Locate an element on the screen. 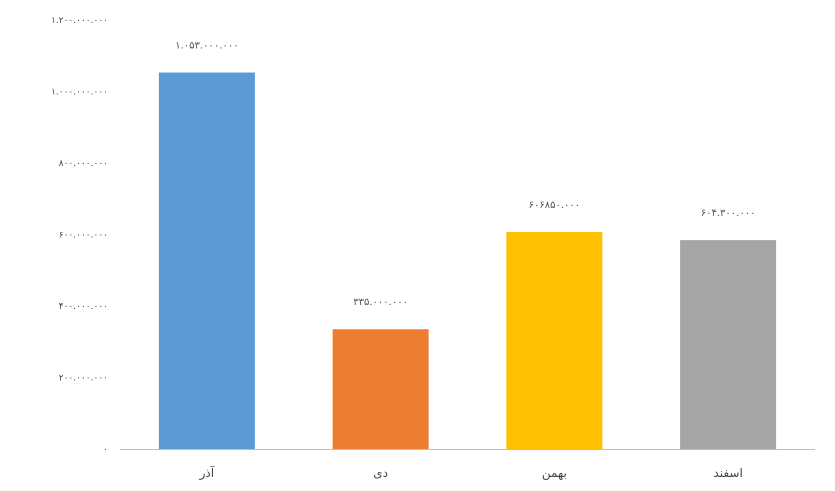  y-tick-label: ۸۰۰.۰۰۰.۰۰۰ is located at coordinates (83, 164).